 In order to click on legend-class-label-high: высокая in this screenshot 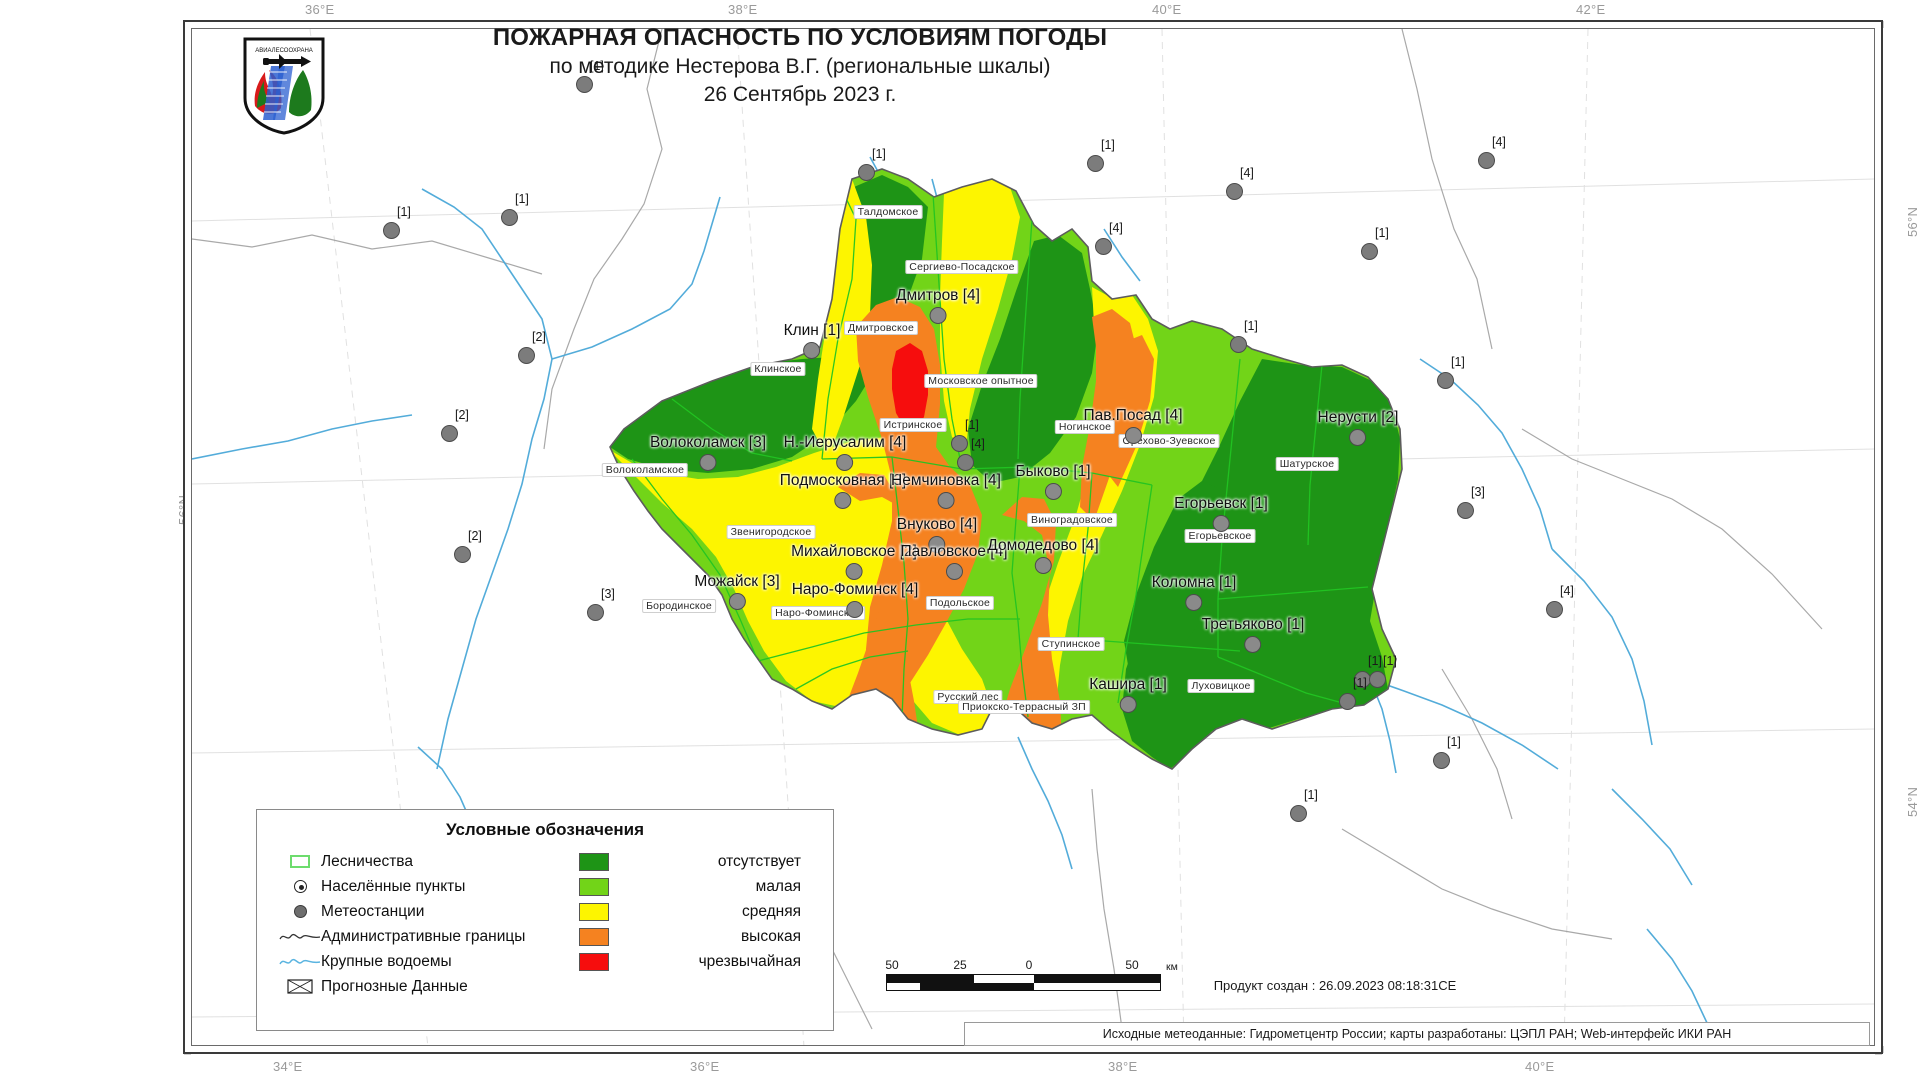, I will do `click(770, 936)`.